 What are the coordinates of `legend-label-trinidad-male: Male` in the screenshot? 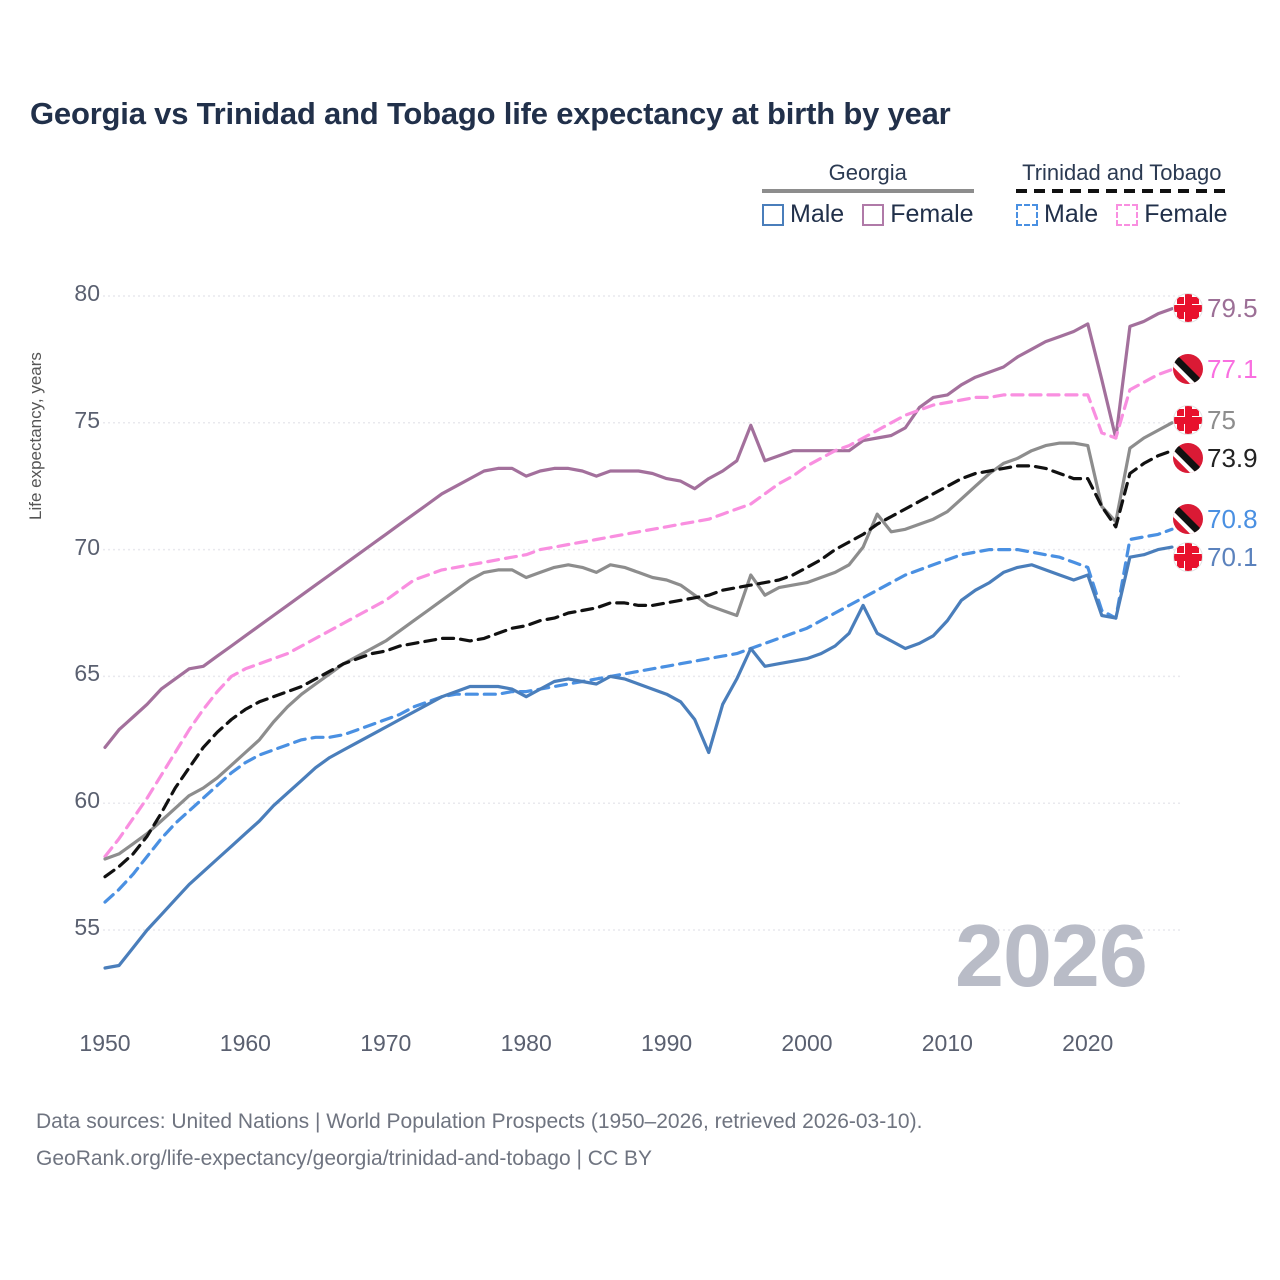 It's located at (1071, 214).